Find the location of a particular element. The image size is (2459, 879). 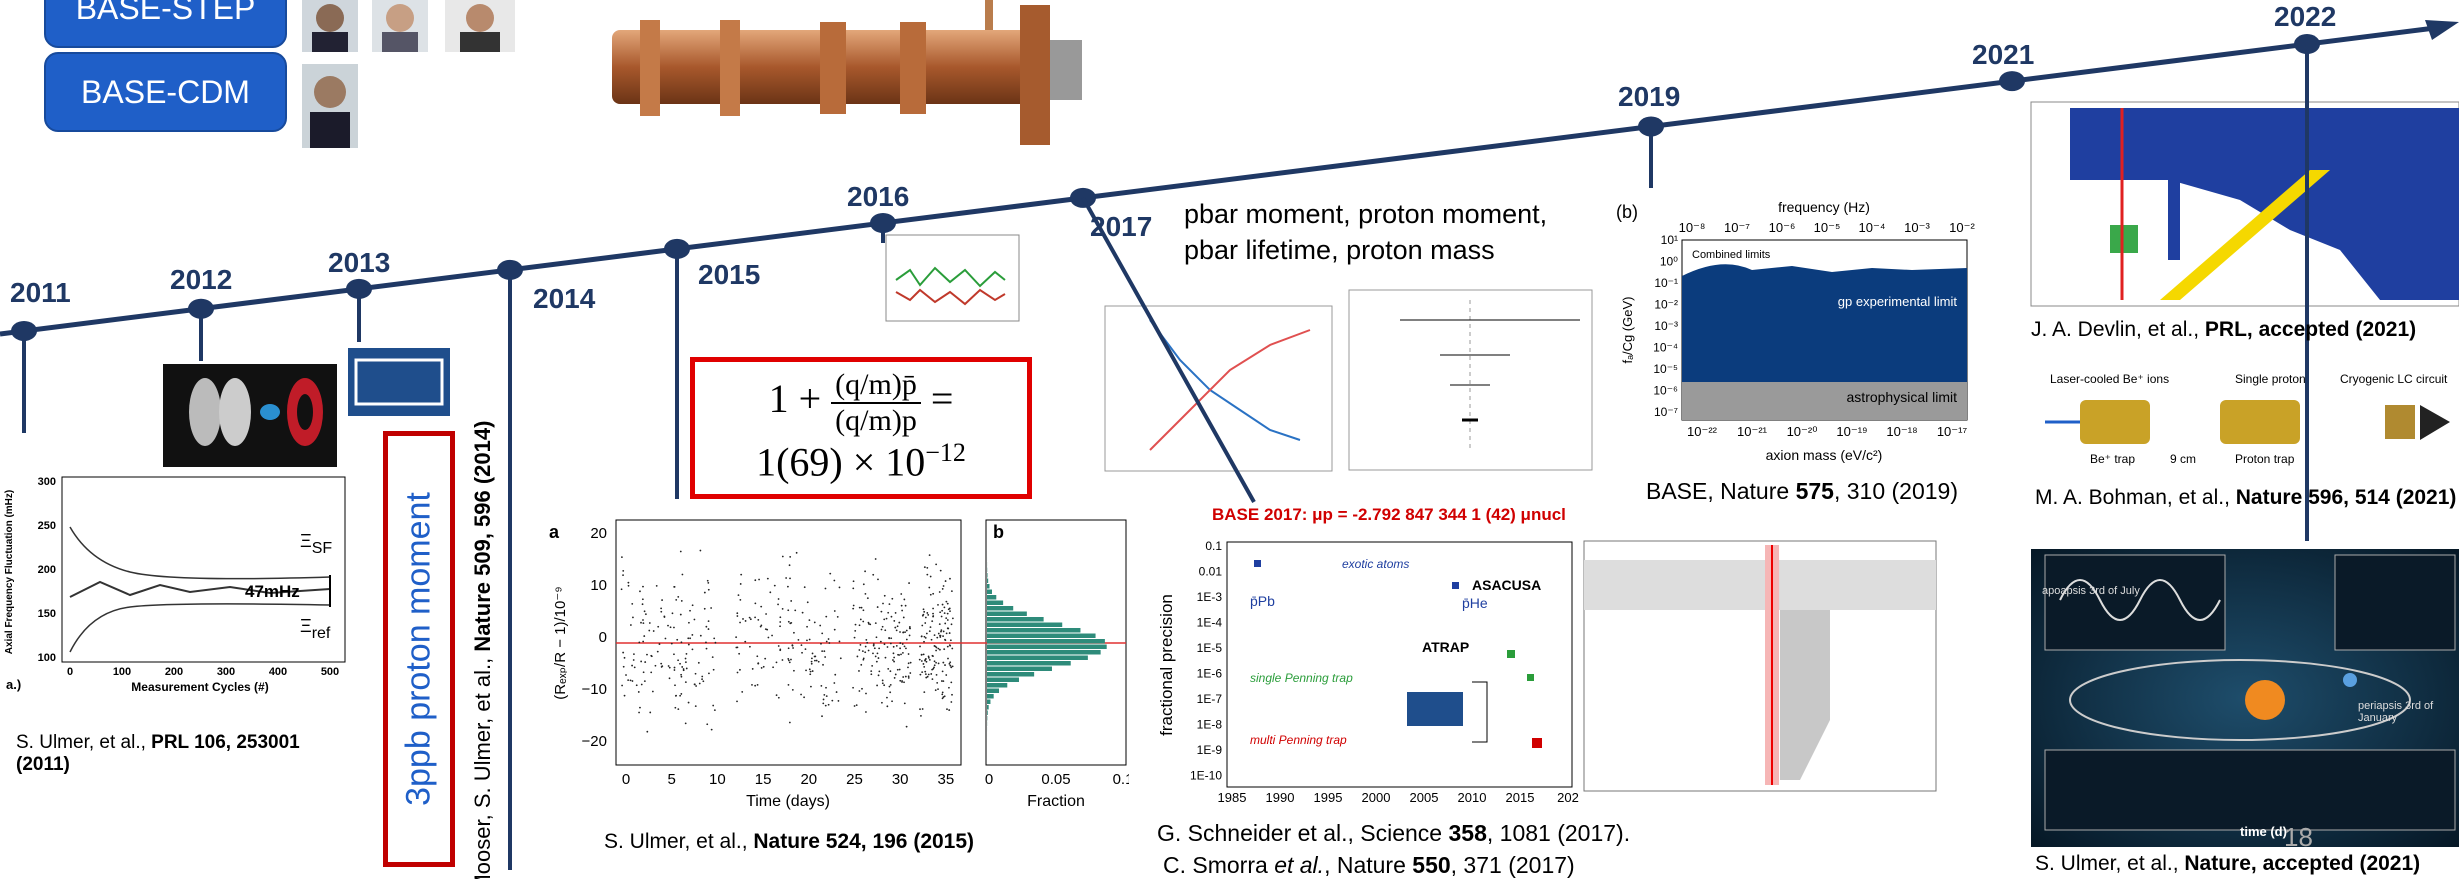

y-tick-label: 1E-7 is located at coordinates (1210, 699).